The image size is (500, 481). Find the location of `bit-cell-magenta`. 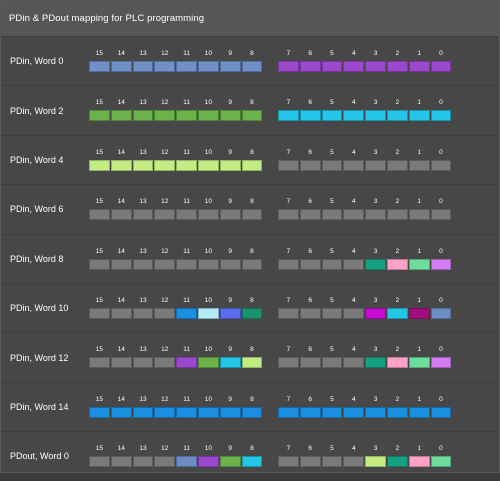

bit-cell-magenta is located at coordinates (375, 313).